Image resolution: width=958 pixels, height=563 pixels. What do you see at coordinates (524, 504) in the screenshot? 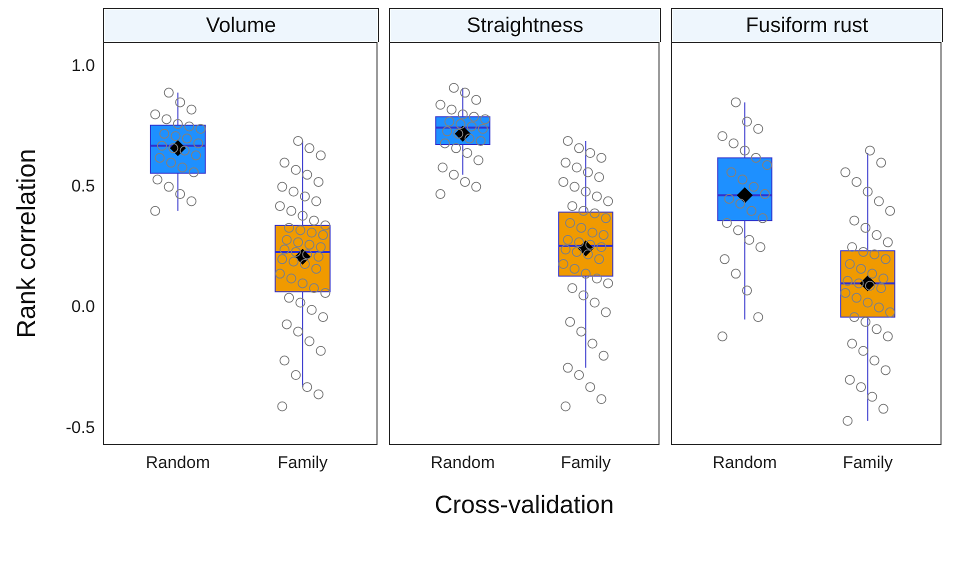
I see `x-axis-title: Cross-validation` at bounding box center [524, 504].